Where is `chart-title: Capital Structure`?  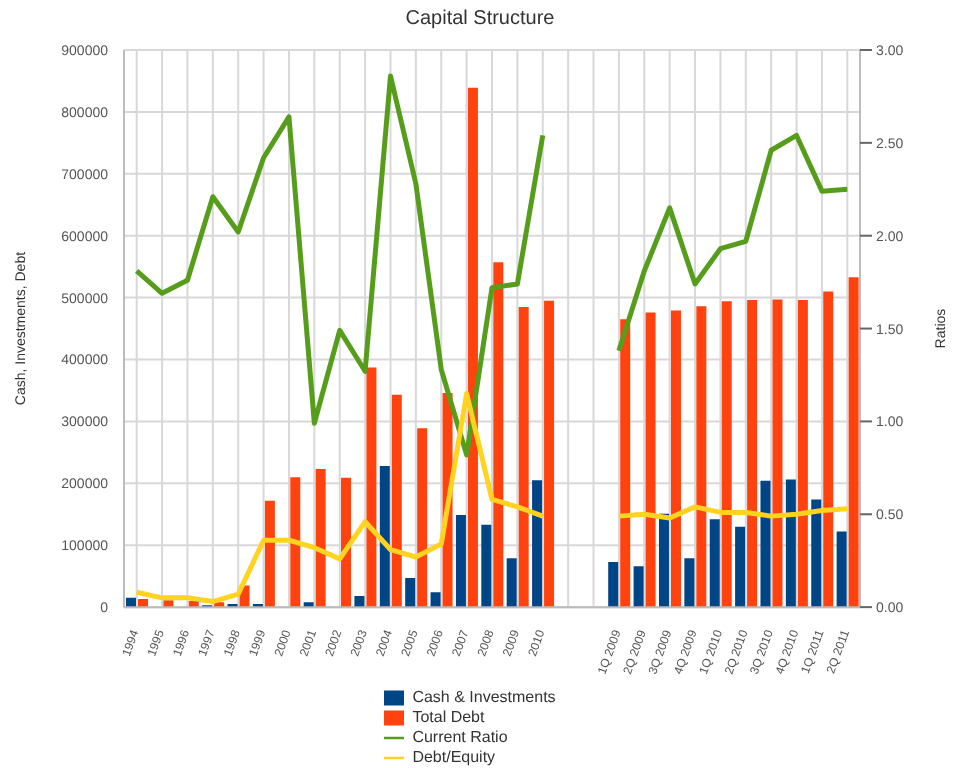 chart-title: Capital Structure is located at coordinates (480, 20).